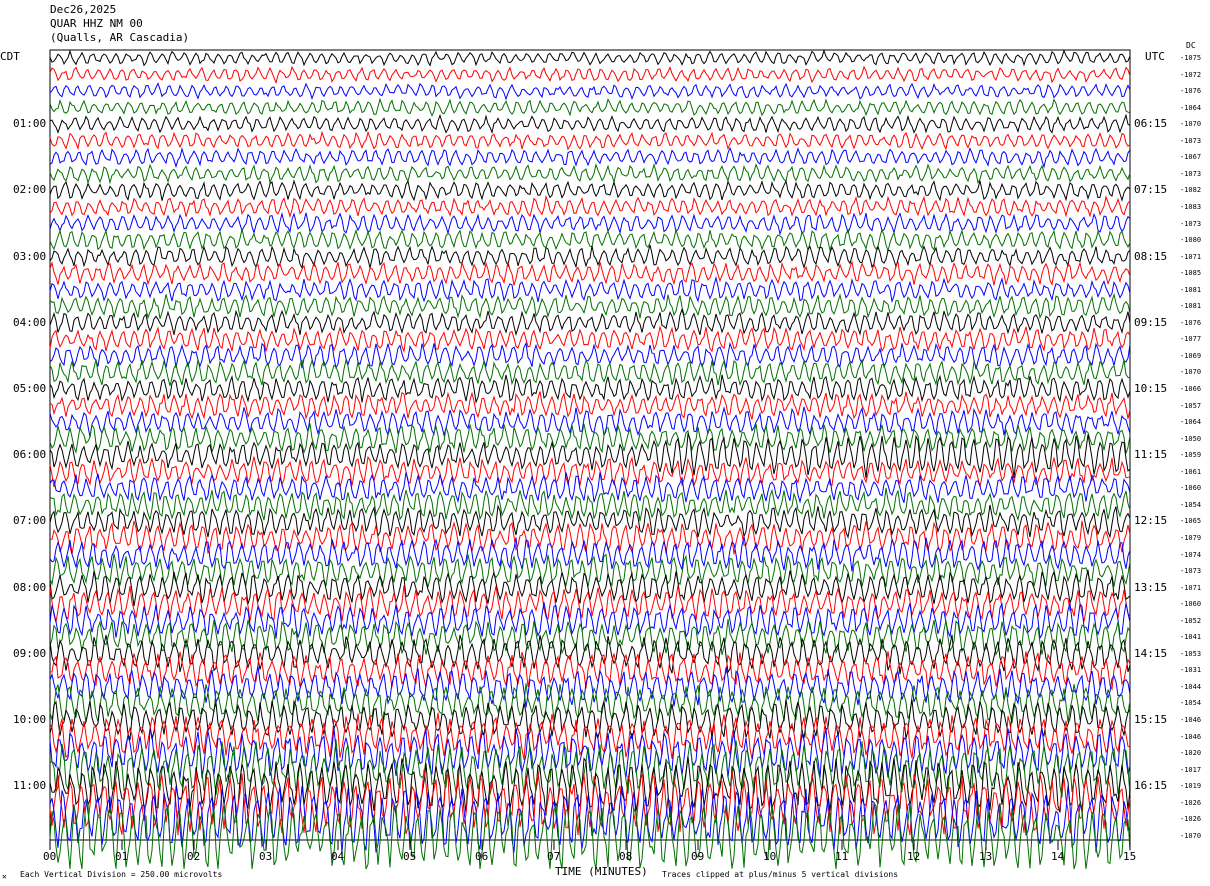  I want to click on x-tick-label: 07, so click(554, 856).